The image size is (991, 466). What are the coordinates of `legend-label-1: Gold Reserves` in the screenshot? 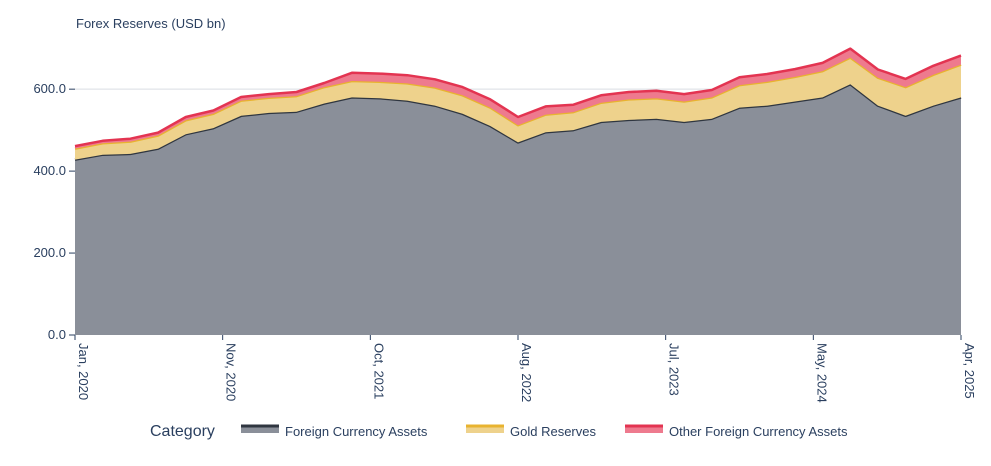 It's located at (553, 431).